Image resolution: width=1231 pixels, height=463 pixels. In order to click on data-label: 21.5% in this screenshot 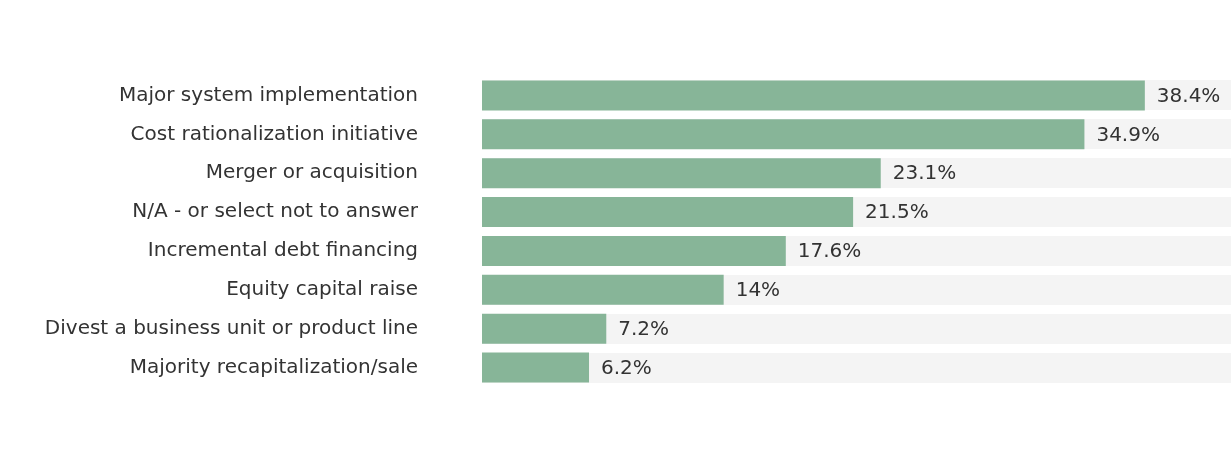, I will do `click(897, 211)`.